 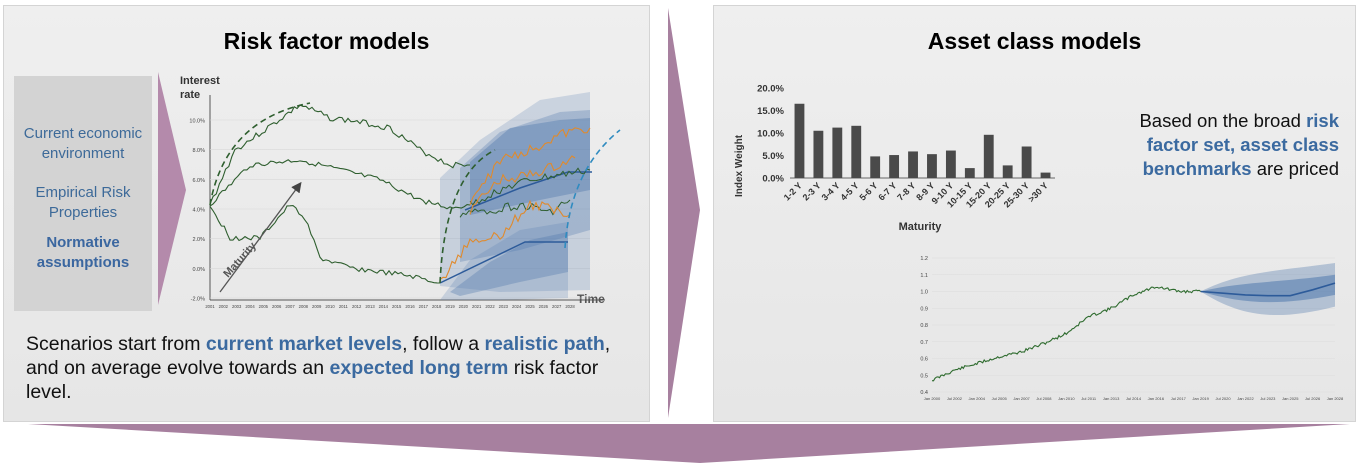 I want to click on rf-x-tick: 2010, so click(x=330, y=306).